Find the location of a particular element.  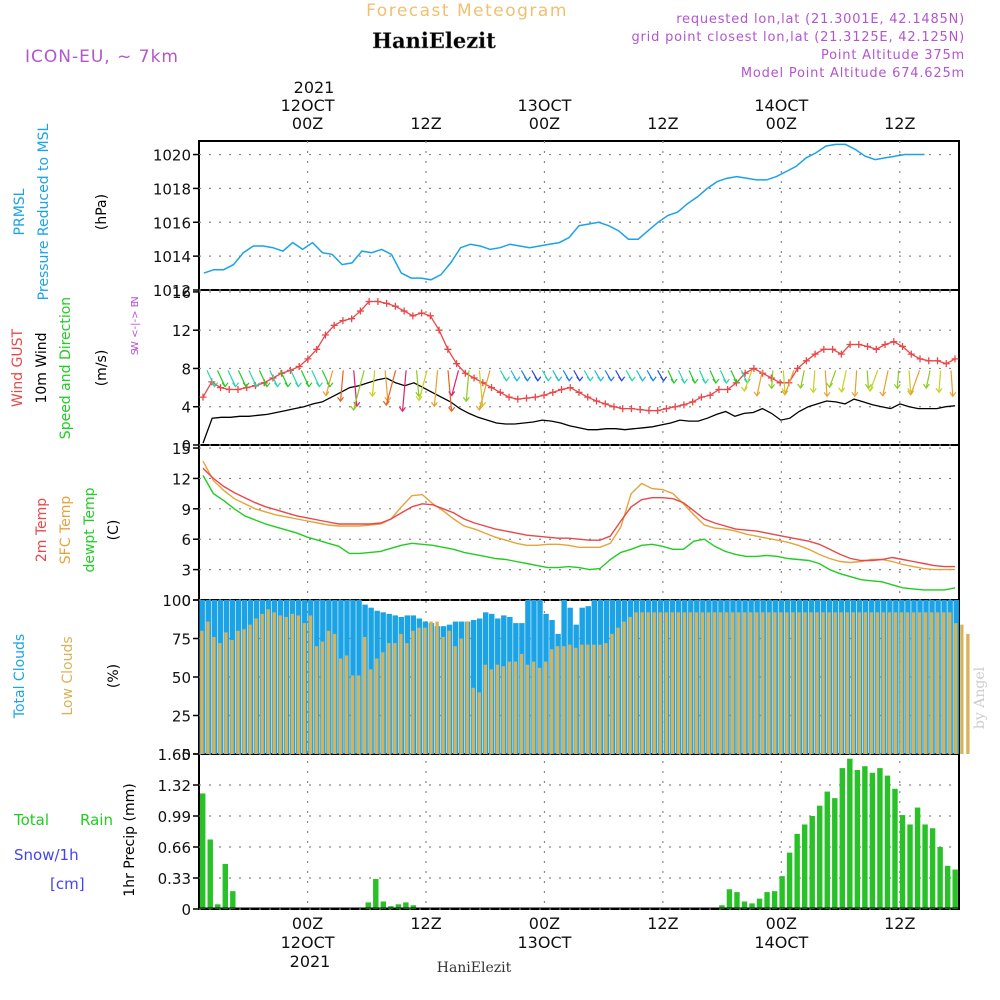

temp-sfc-label: SFC Temp is located at coordinates (66, 530).